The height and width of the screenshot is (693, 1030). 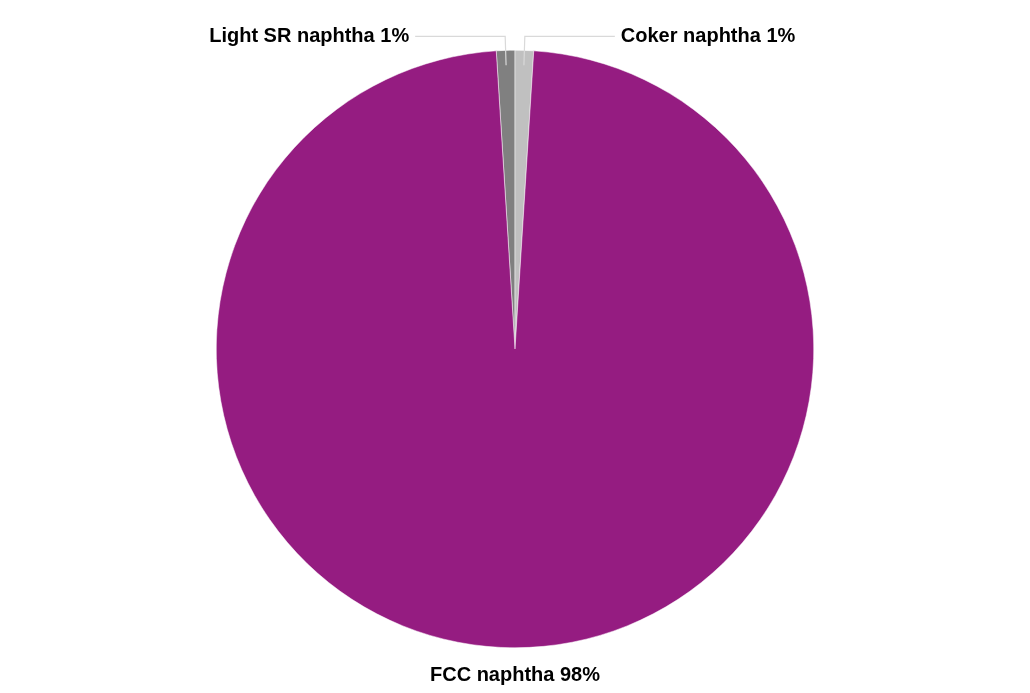 What do you see at coordinates (708, 34) in the screenshot?
I see `slice-label: Coker naphtha 1%` at bounding box center [708, 34].